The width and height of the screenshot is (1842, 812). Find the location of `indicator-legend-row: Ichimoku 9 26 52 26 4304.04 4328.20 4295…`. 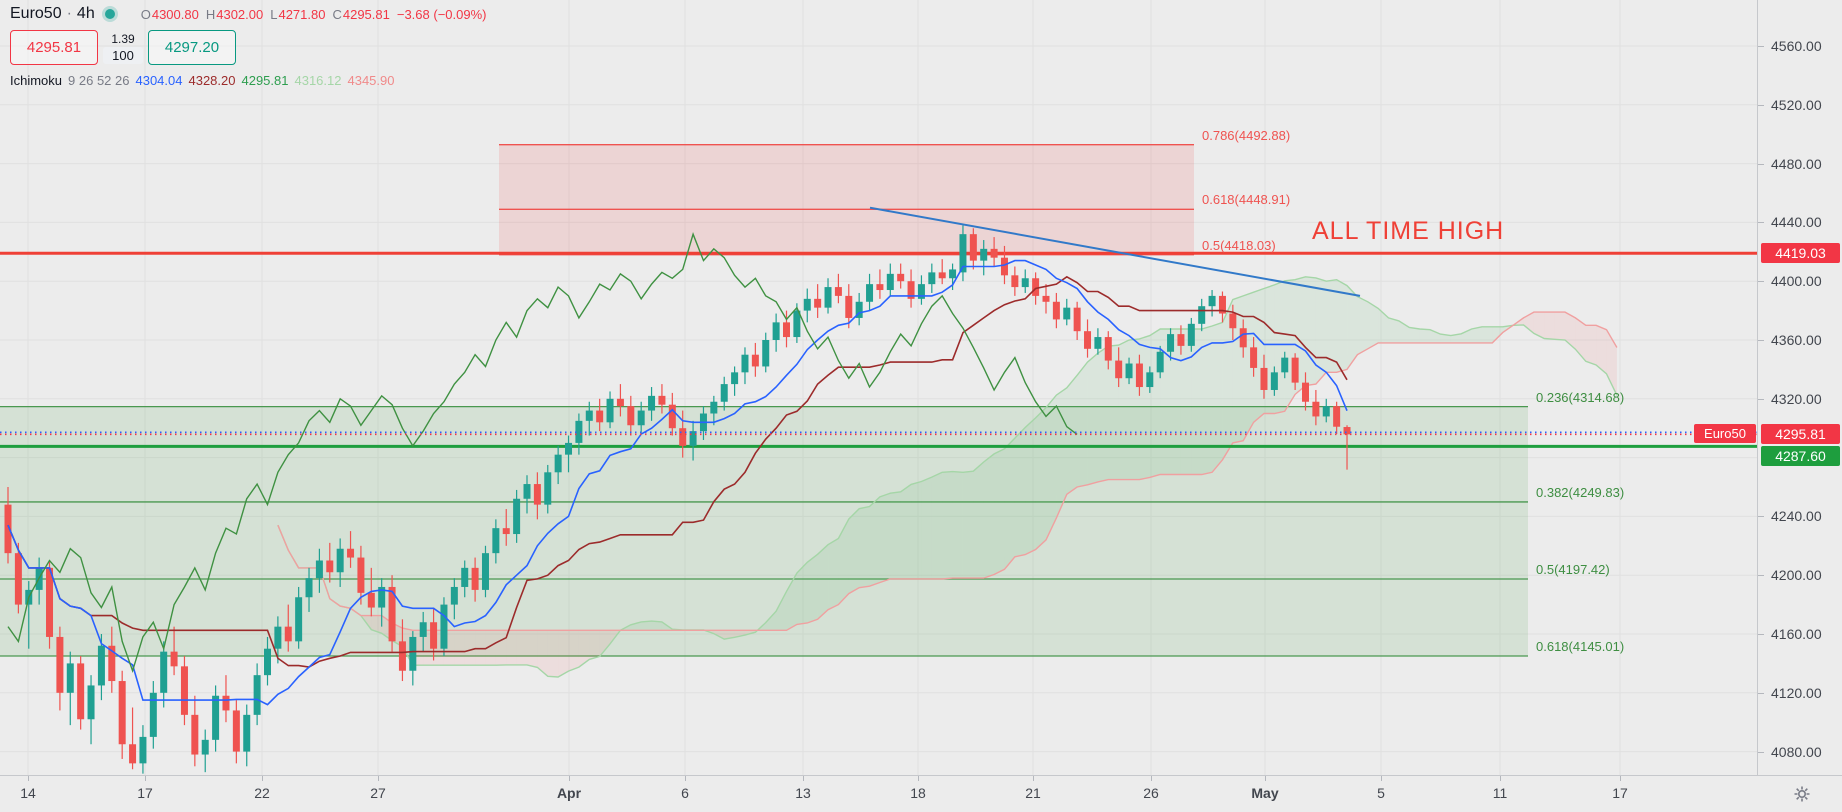

indicator-legend-row: Ichimoku 9 26 52 26 4304.04 4328.20 4295… is located at coordinates (248, 80).